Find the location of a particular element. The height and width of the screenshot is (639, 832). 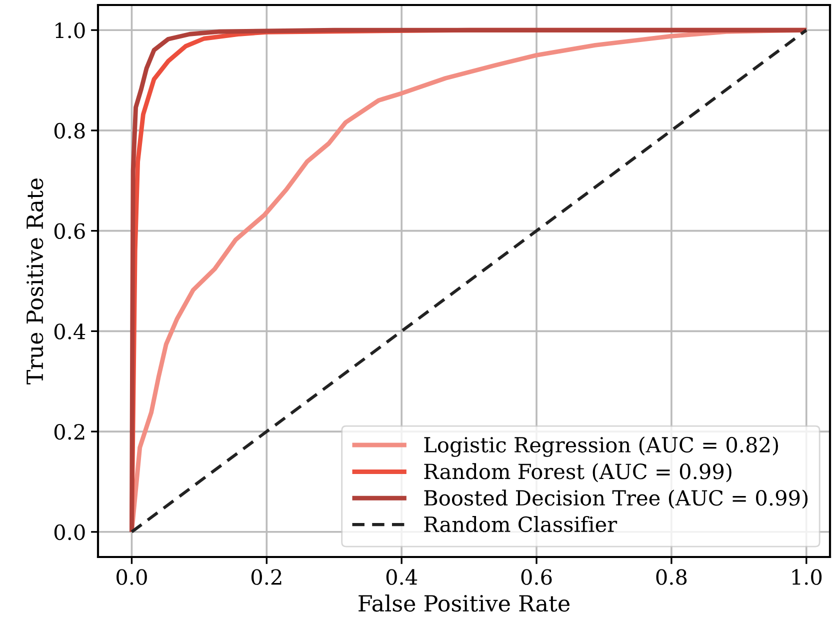

y-tick-label: 1.0 is located at coordinates (70, 30).